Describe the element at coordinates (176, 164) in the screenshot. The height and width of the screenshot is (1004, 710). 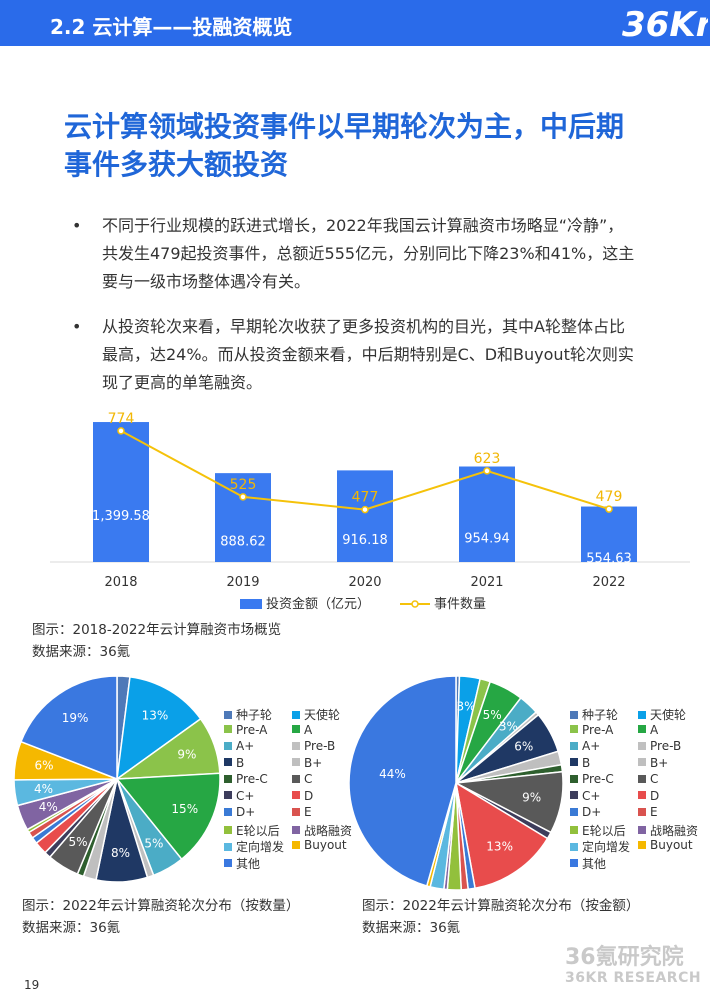
I see `headline-line-2: 事件多获大额投资` at that location.